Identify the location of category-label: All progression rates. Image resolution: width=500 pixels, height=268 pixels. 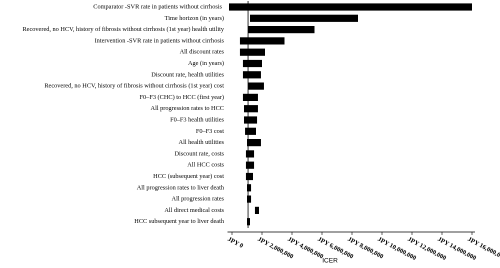
(198, 199).